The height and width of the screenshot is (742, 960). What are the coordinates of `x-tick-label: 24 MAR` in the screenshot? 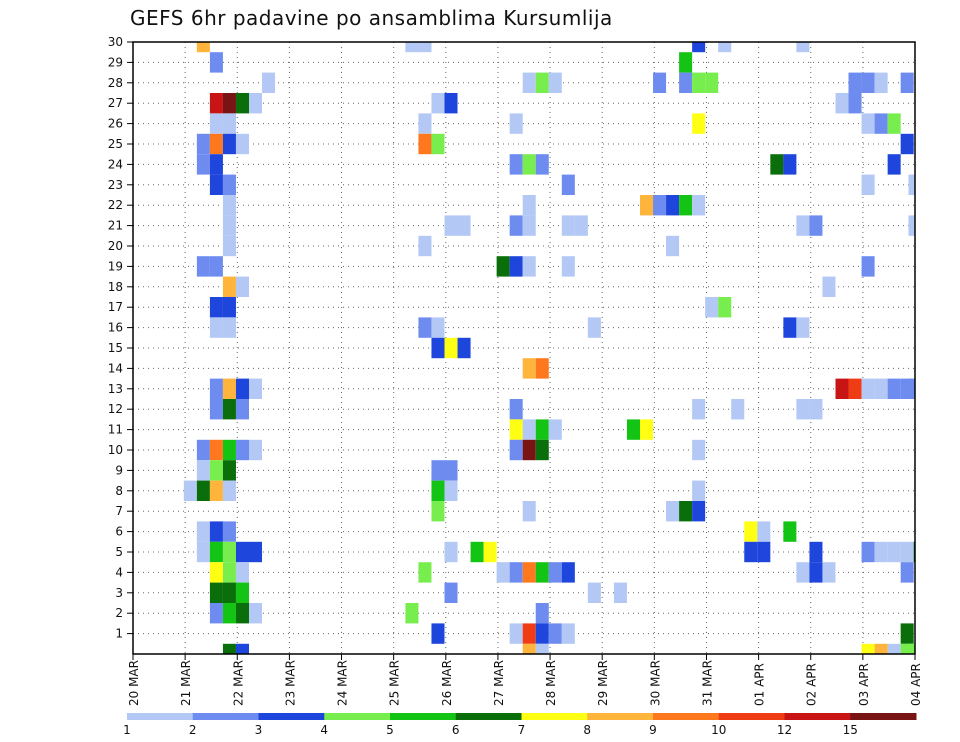 It's located at (343, 683).